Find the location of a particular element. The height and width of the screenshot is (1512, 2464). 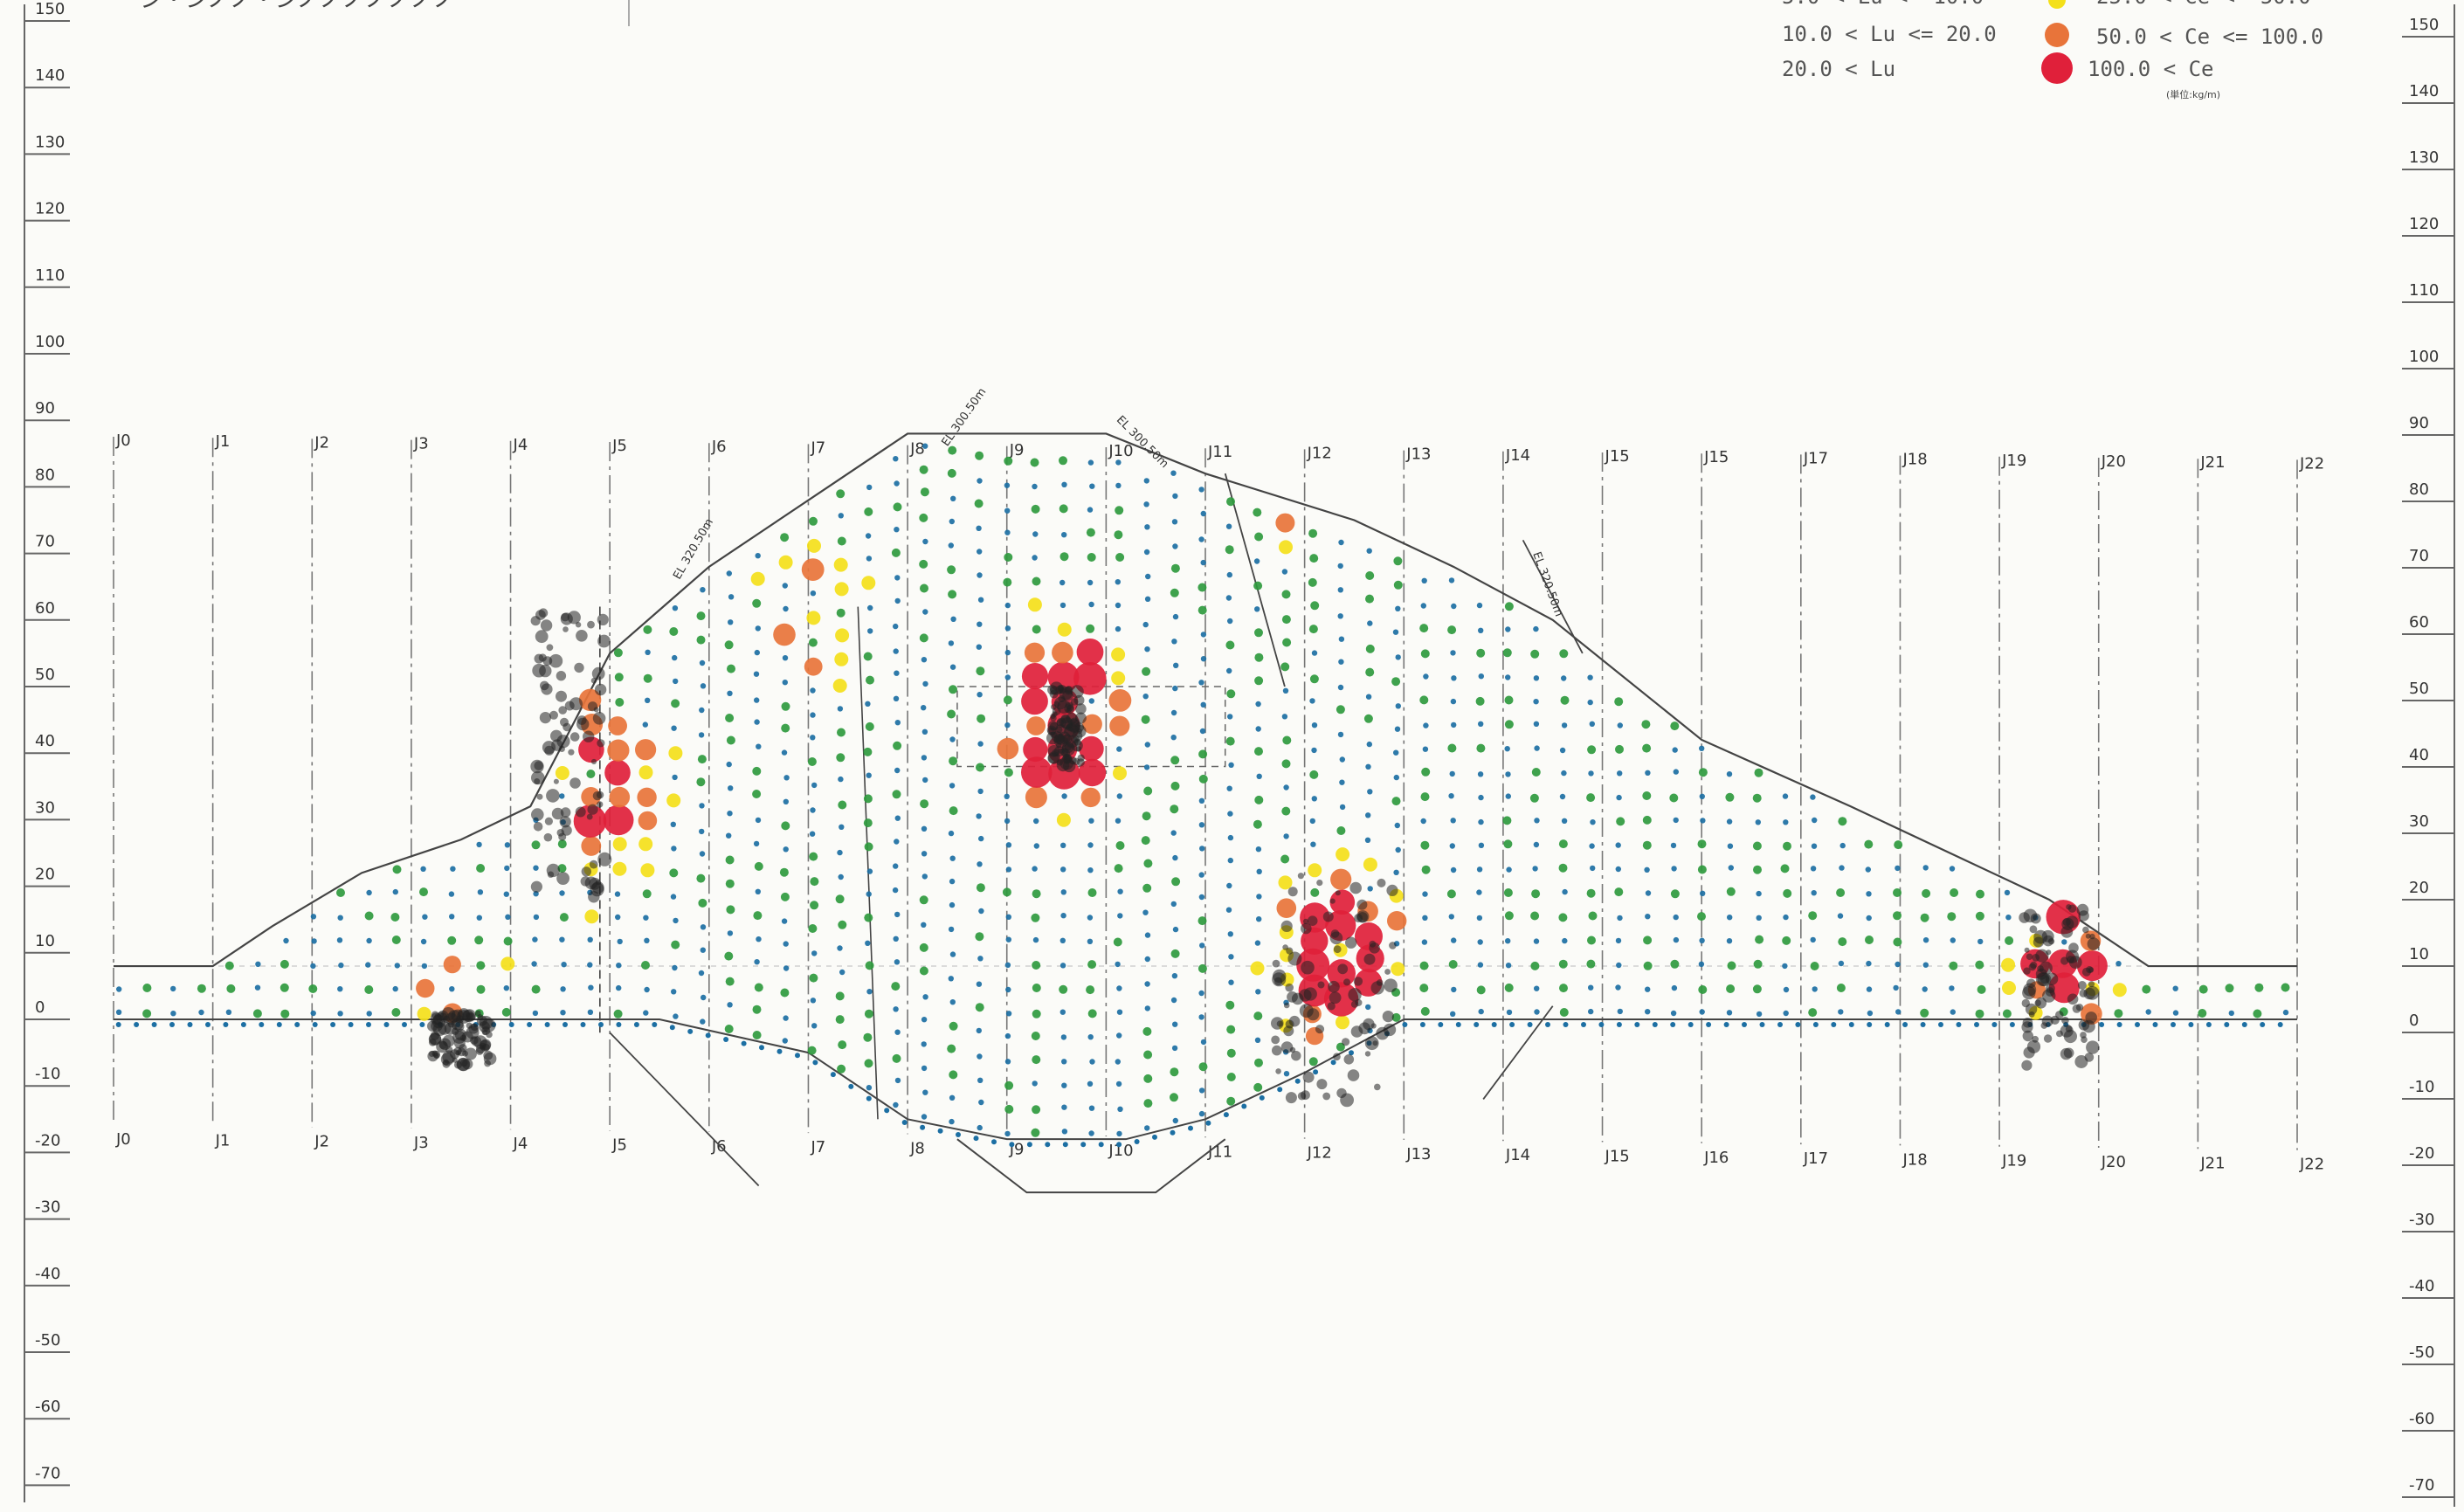

cutoff-outline is located at coordinates (1091, 1165).